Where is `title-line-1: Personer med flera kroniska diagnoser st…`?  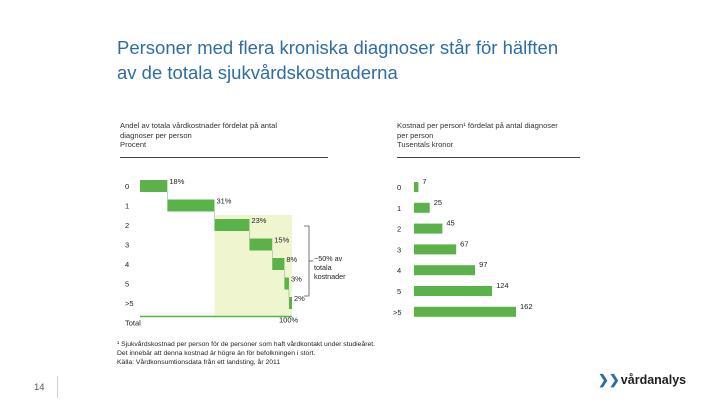 title-line-1: Personer med flera kroniska diagnoser st… is located at coordinates (338, 47).